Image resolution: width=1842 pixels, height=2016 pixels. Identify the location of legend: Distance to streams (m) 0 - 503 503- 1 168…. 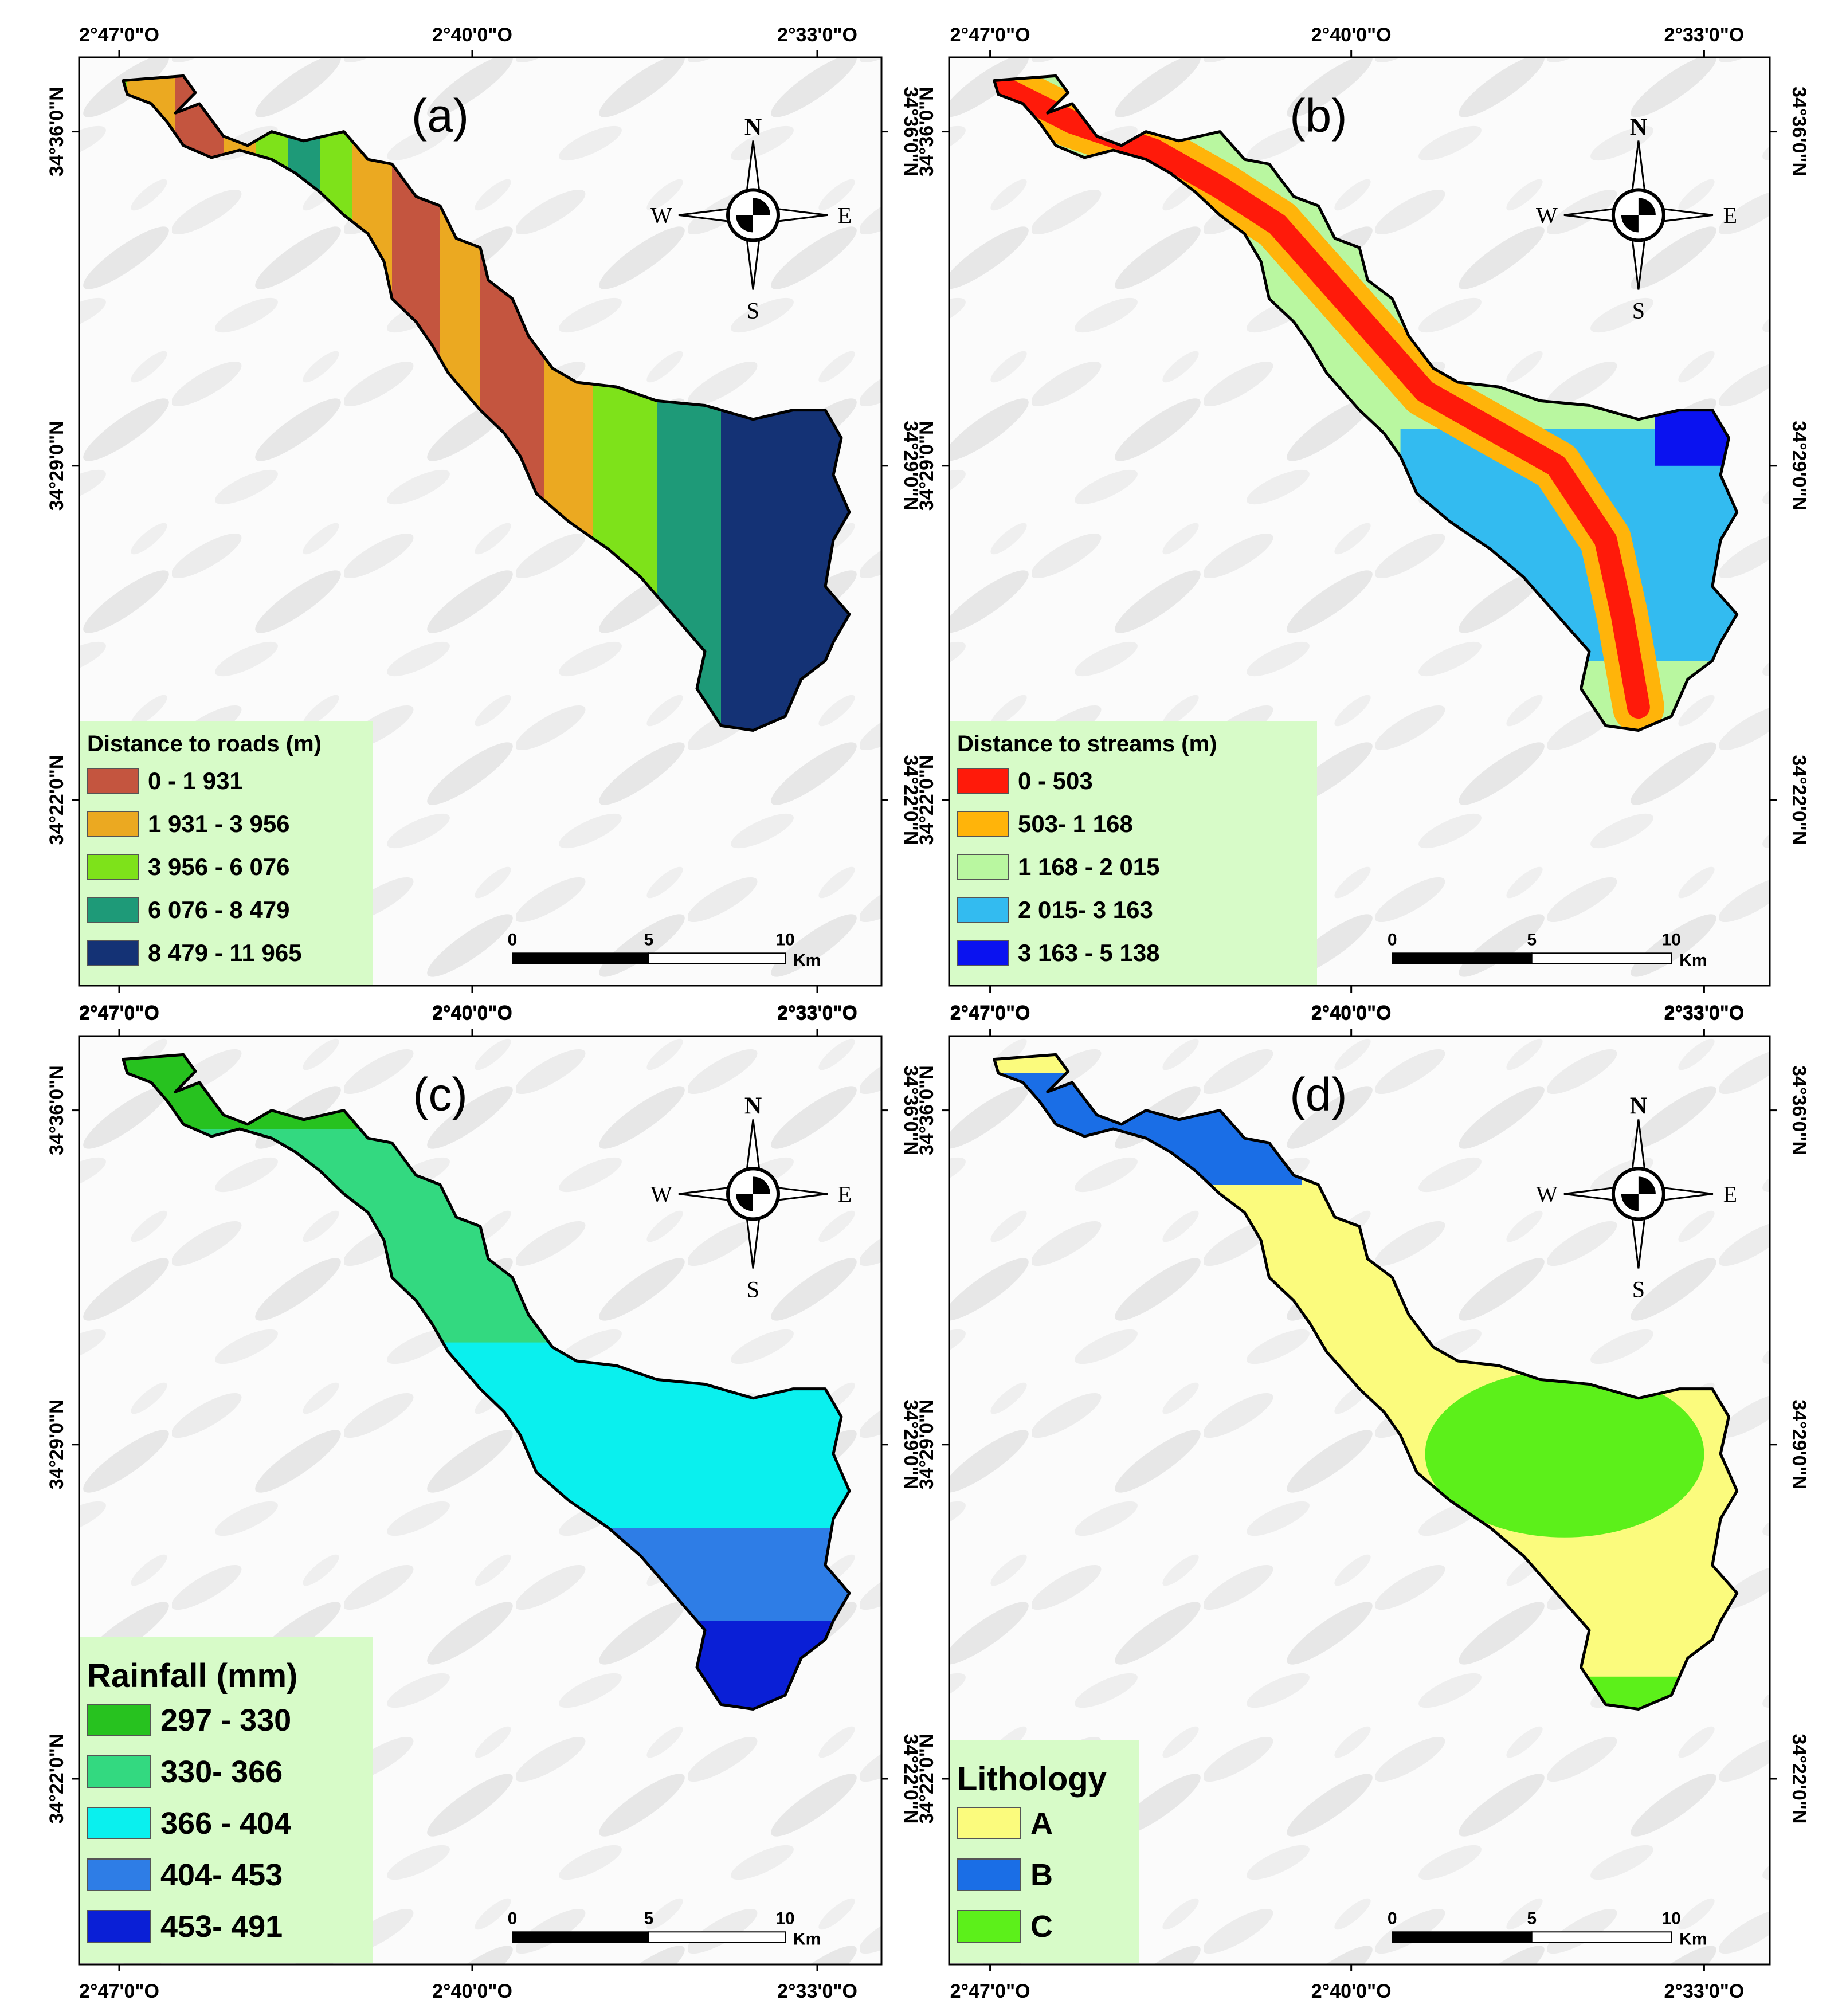
(1133, 853).